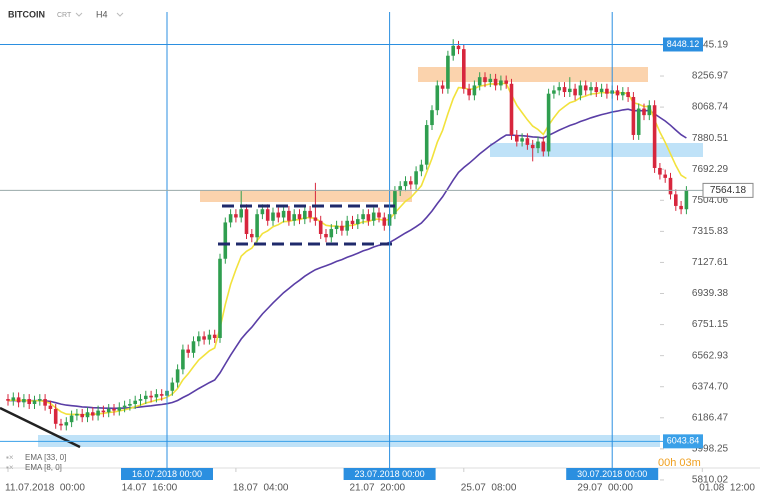 This screenshot has height=501, width=760. Describe the element at coordinates (710, 417) in the screenshot. I see `y-tick-label: 6186.47` at that location.